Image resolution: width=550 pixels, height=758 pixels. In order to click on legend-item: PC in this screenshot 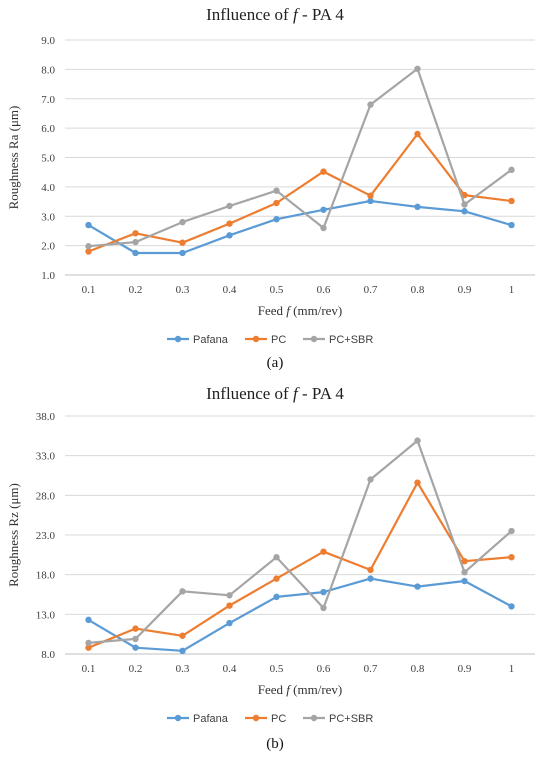, I will do `click(265, 340)`.